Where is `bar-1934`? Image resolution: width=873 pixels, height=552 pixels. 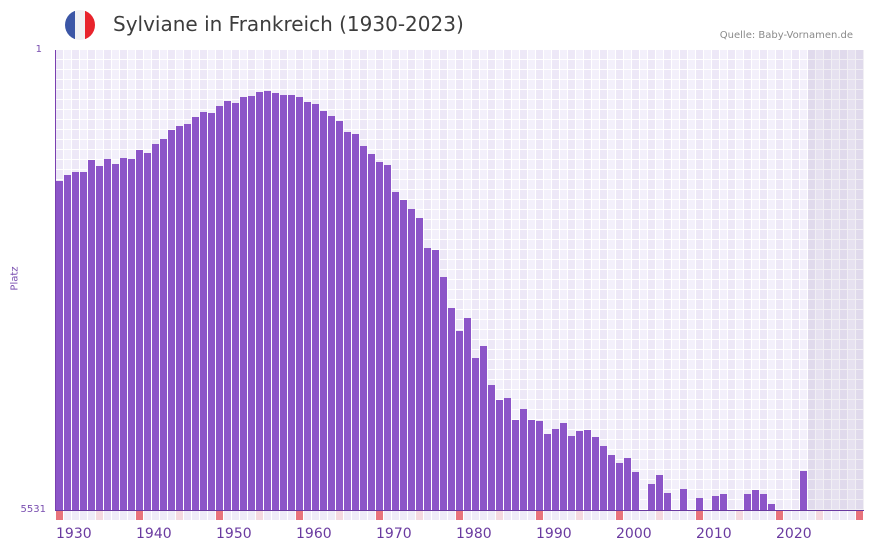
bar-1934 is located at coordinates (91, 334).